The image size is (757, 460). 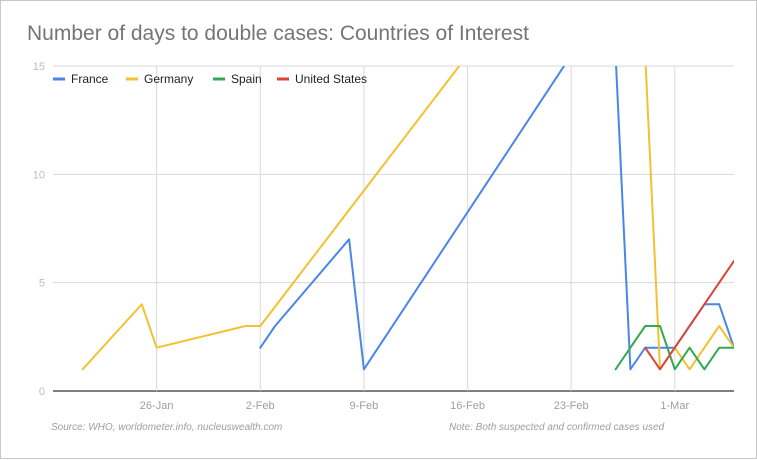 What do you see at coordinates (168, 79) in the screenshot?
I see `legend-label: Germany` at bounding box center [168, 79].